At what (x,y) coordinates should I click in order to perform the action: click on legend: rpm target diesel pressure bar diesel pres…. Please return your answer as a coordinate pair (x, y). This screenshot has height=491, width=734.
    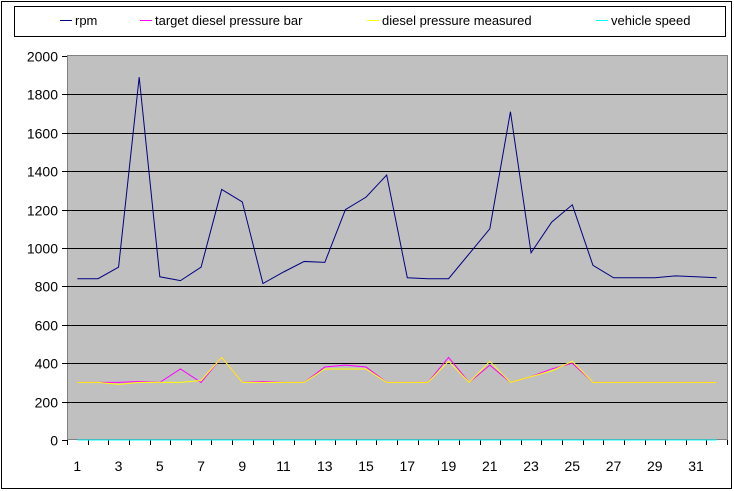
    Looking at the image, I should click on (375, 20).